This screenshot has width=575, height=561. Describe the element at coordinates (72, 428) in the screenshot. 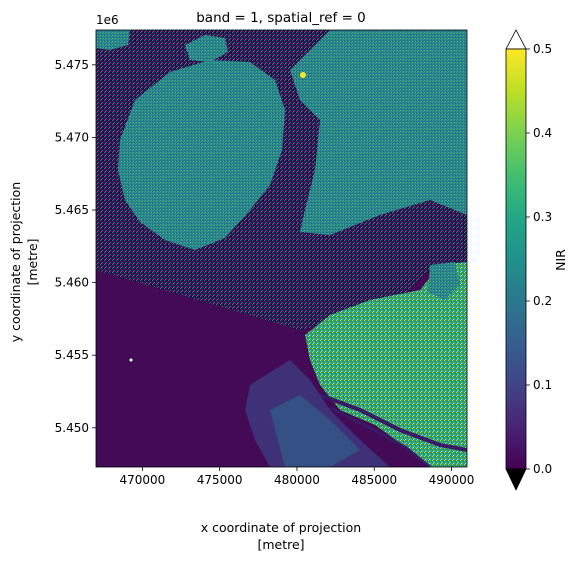

I see `y-tick-label: 5.450` at that location.